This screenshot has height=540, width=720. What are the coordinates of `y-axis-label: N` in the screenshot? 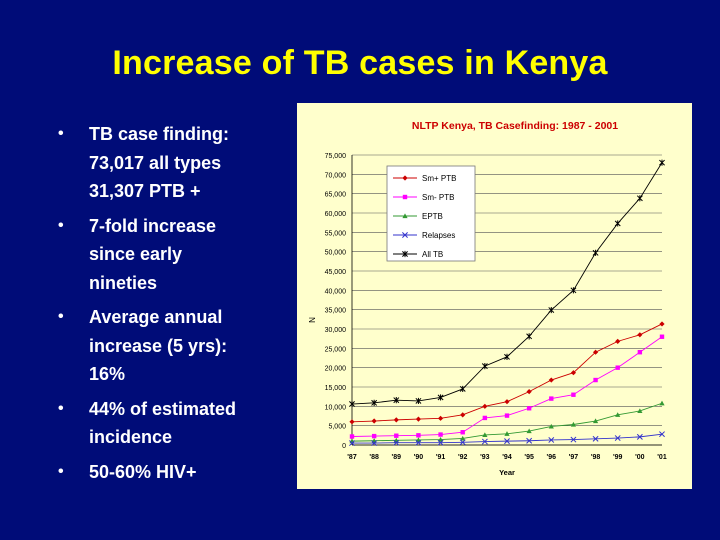 It's located at (312, 320).